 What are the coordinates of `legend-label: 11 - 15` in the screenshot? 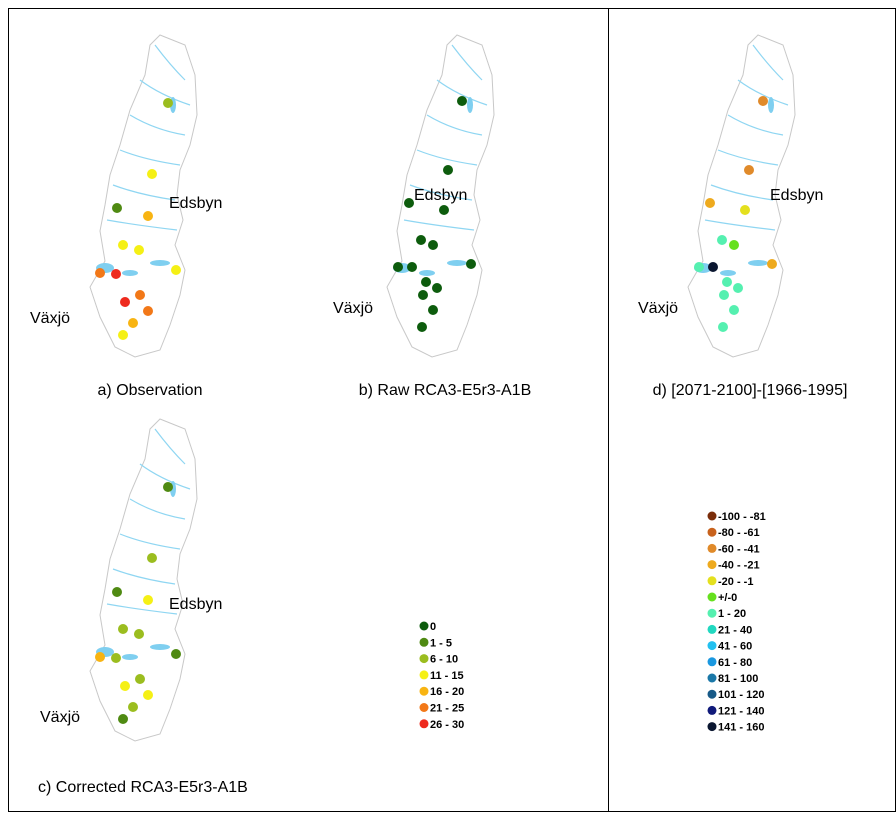 It's located at (447, 676).